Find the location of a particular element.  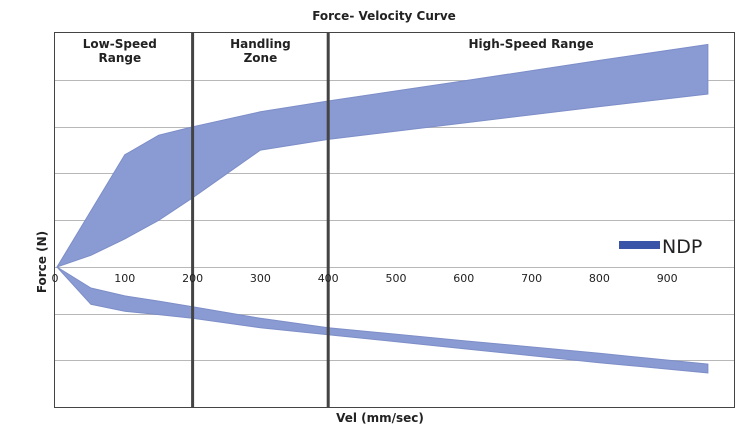

region-label-0: Low-Speed Range is located at coordinates (120, 51).